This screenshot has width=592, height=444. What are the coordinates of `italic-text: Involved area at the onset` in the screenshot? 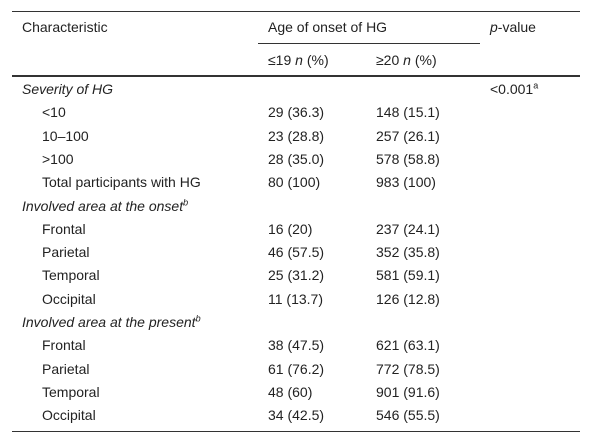 It's located at (103, 205).